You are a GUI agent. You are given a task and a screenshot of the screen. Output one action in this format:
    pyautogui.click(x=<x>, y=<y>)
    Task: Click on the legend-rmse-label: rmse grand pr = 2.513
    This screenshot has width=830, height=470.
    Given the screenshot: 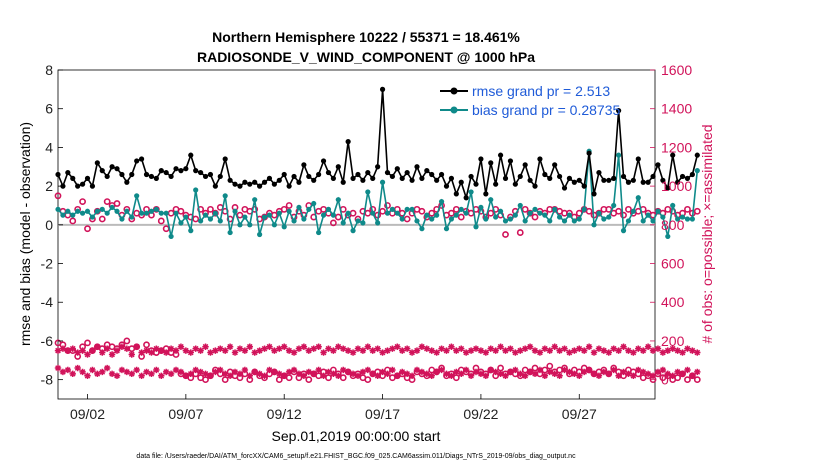 What is the action you would take?
    pyautogui.click(x=541, y=91)
    